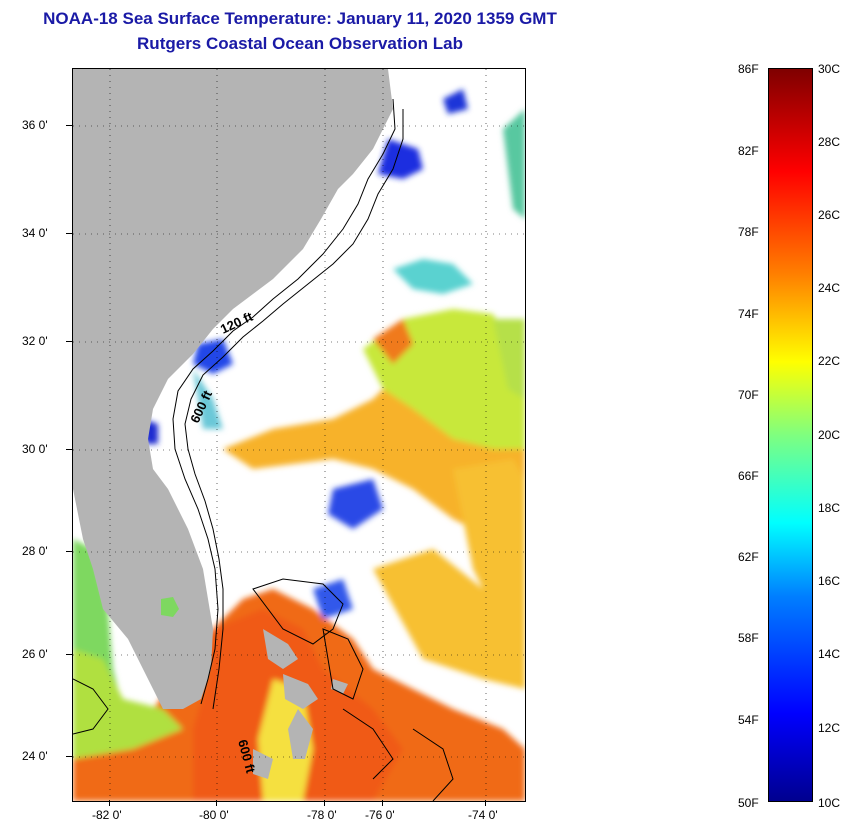 The height and width of the screenshot is (832, 849). What do you see at coordinates (748, 557) in the screenshot?
I see `colorbar-f-62: 62F` at bounding box center [748, 557].